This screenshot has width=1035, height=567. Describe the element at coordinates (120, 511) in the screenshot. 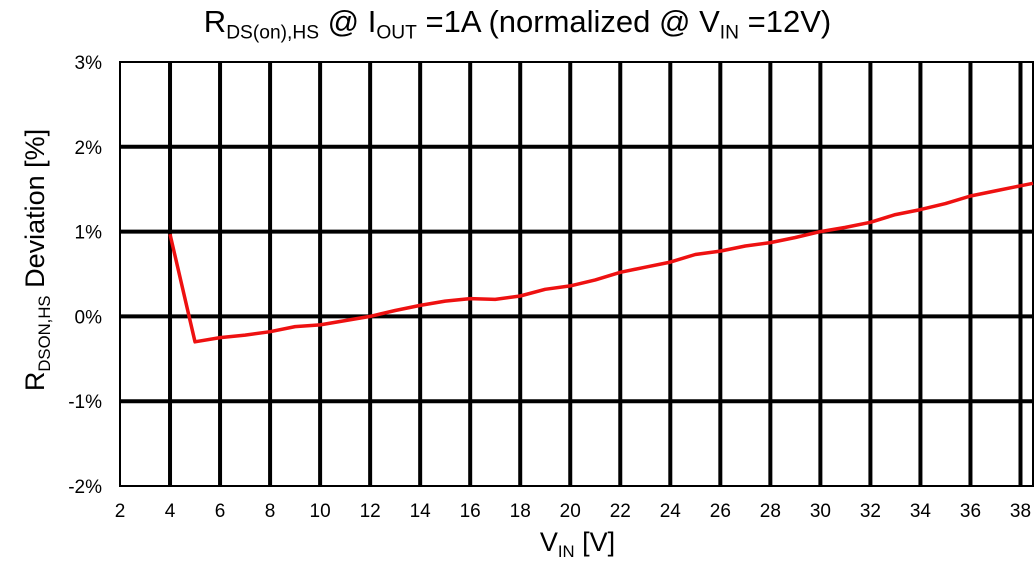

I see `x-tick-label: 2` at that location.